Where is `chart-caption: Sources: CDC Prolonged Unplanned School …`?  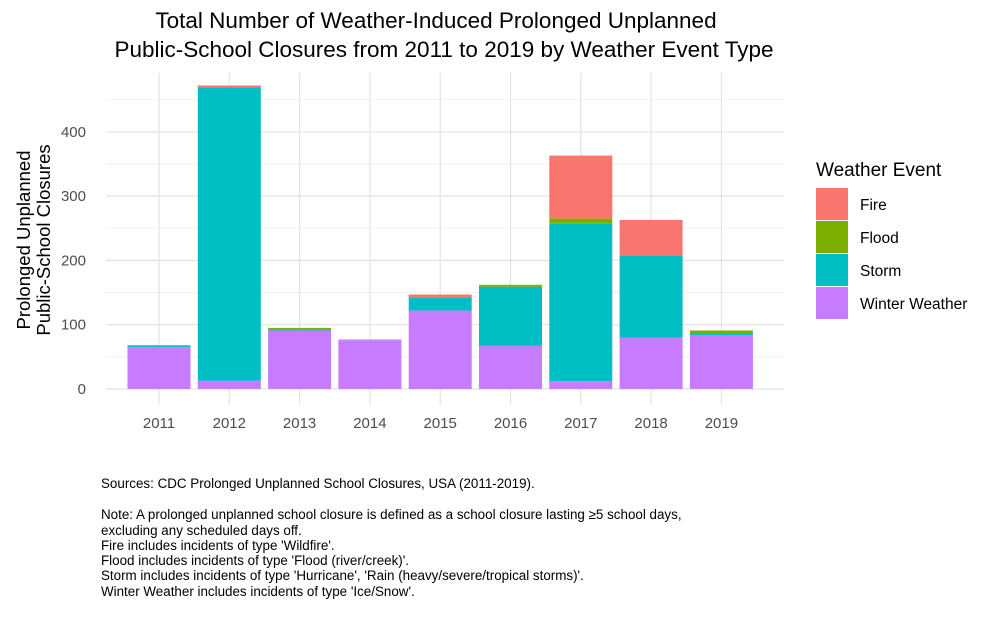 chart-caption: Sources: CDC Prolonged Unplanned School … is located at coordinates (391, 537).